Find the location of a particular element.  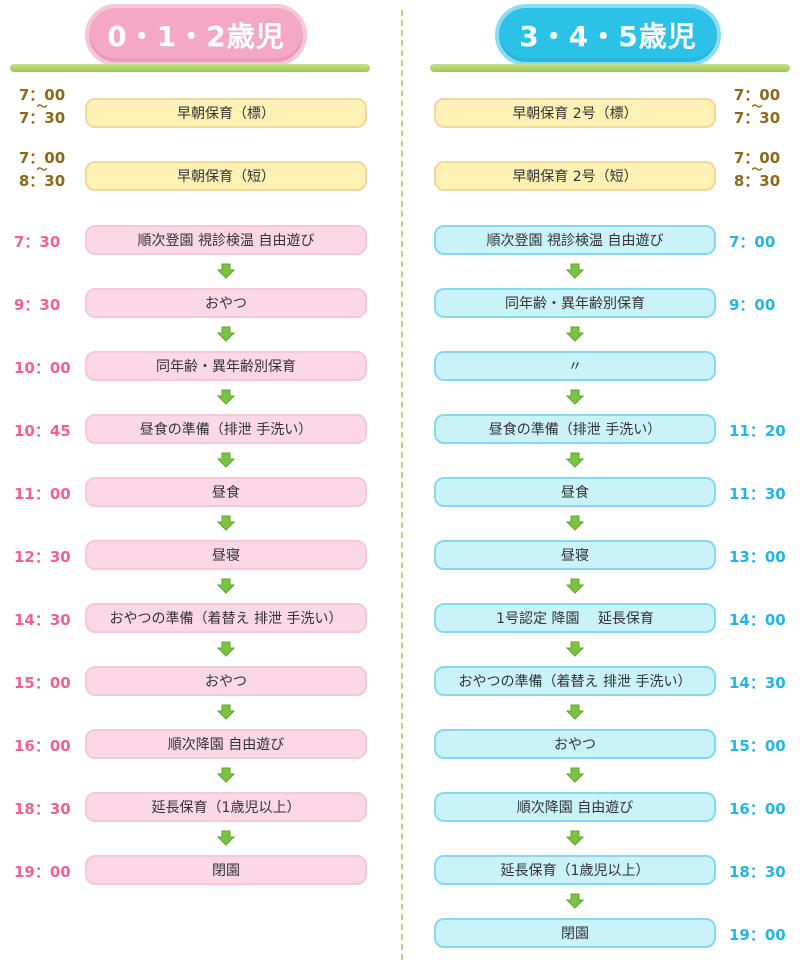

schedule-time: 7：30 is located at coordinates (37, 242).